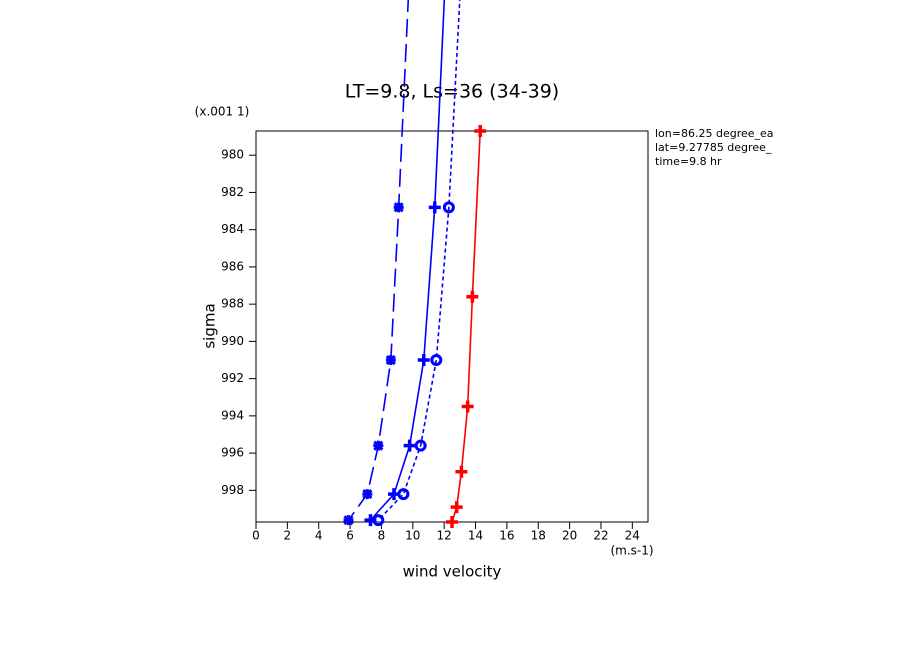  I want to click on x-tick-label: 20, so click(569, 536).